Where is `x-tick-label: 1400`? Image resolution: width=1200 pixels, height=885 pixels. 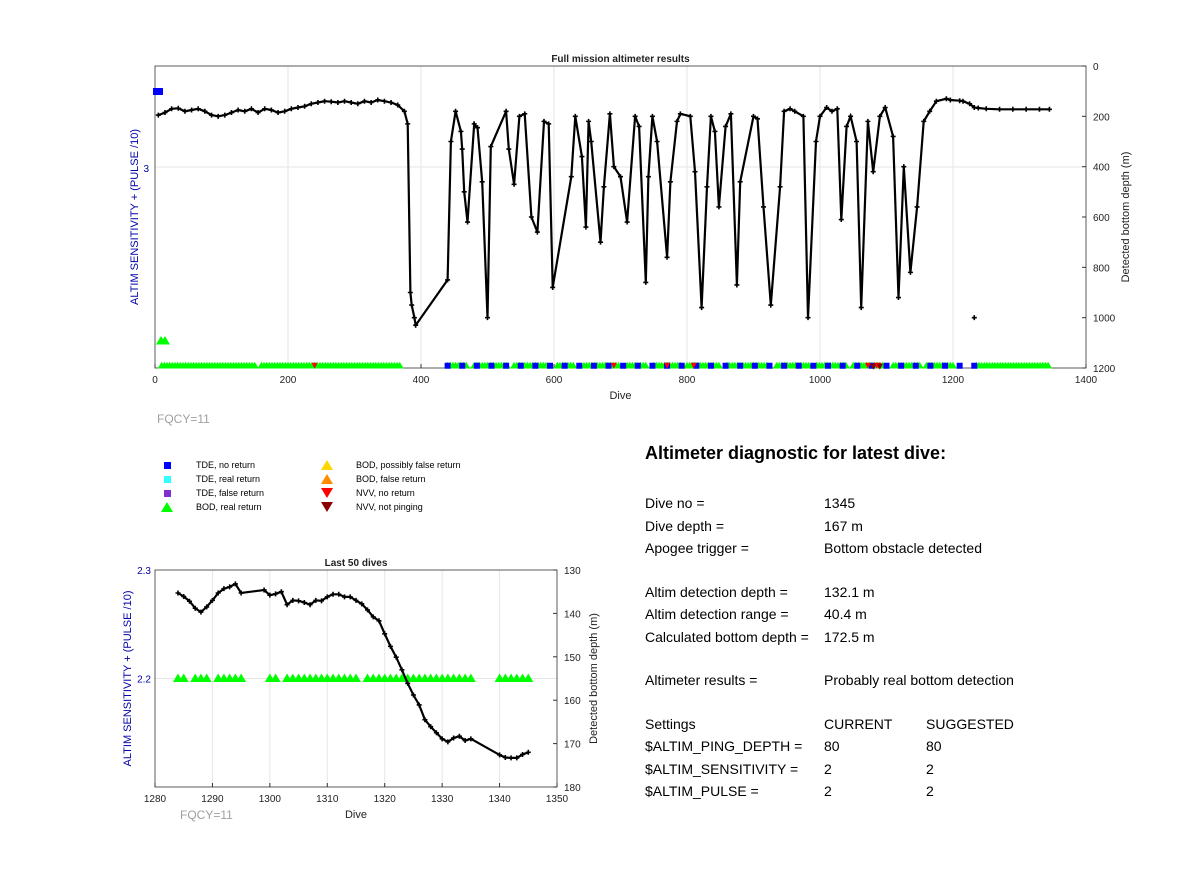 x-tick-label: 1400 is located at coordinates (1086, 380).